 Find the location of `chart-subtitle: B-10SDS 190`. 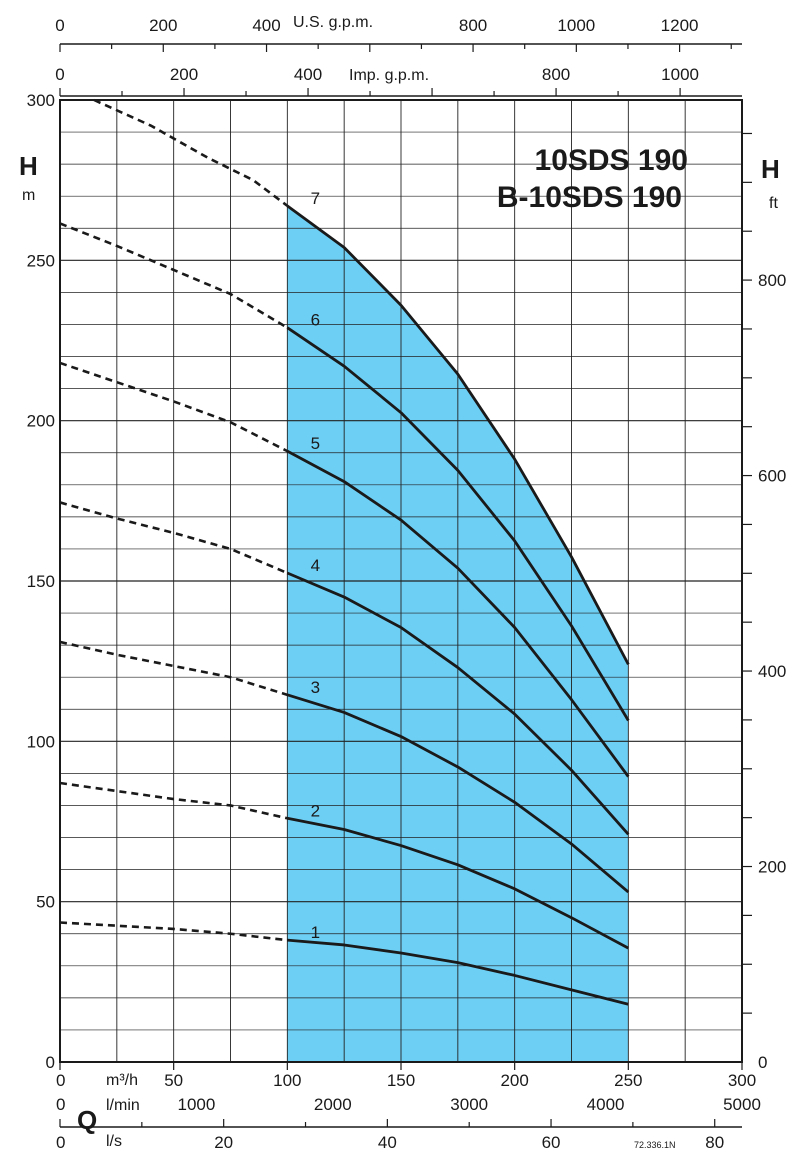

chart-subtitle: B-10SDS 190 is located at coordinates (589, 197).